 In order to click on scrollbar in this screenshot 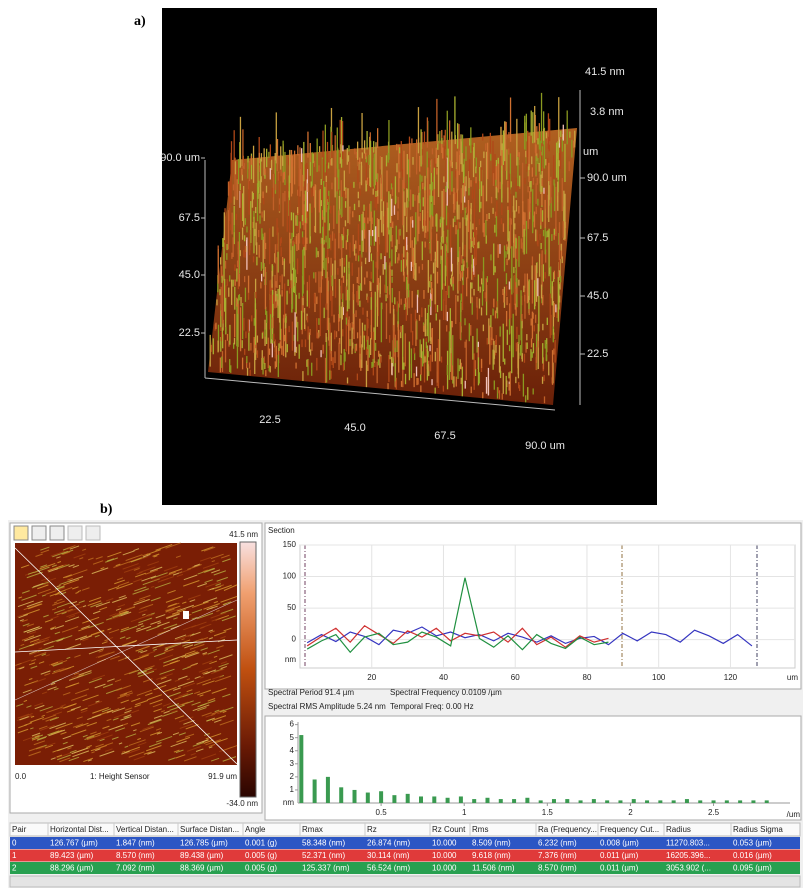, I will do `click(405, 881)`.